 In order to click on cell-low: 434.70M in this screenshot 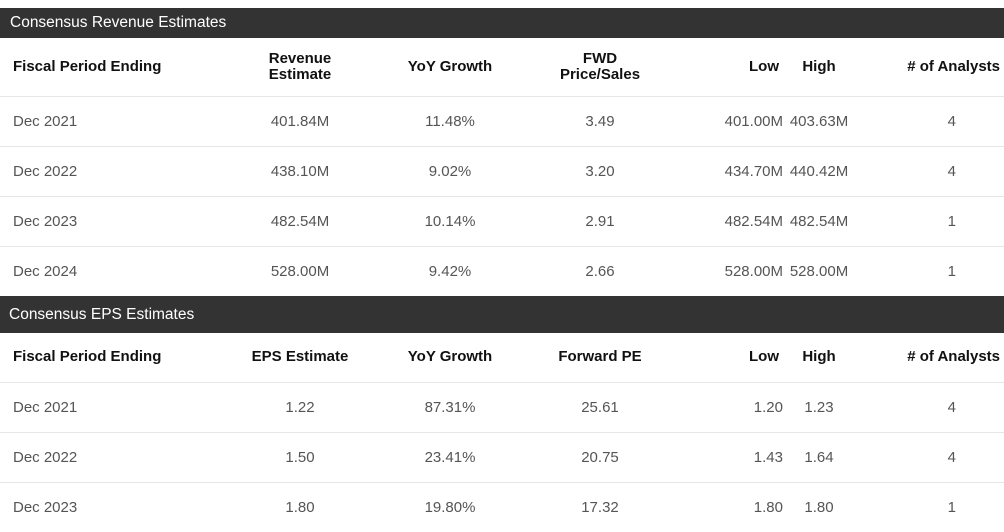, I will do `click(753, 171)`.